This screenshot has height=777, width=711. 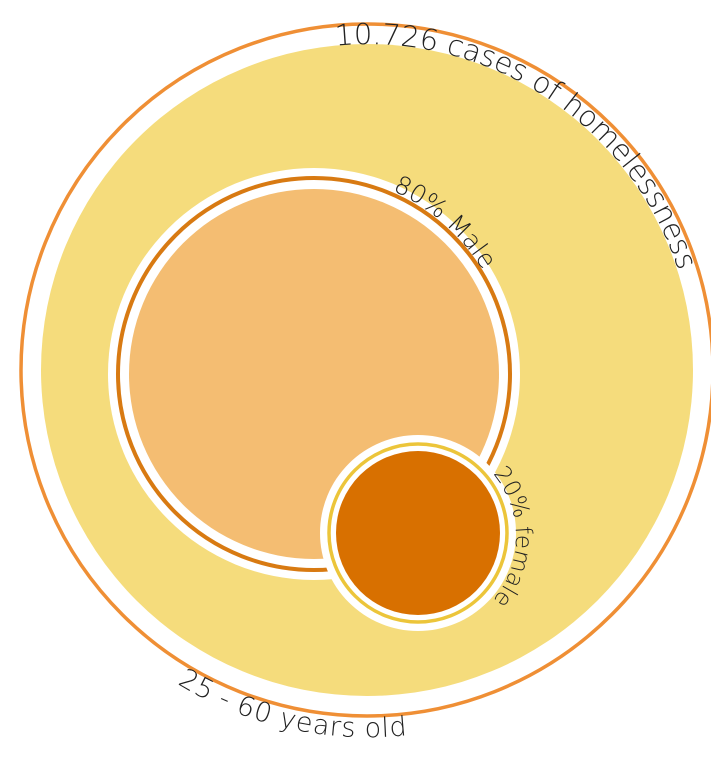 I want to click on female-ring, so click(x=418, y=533).